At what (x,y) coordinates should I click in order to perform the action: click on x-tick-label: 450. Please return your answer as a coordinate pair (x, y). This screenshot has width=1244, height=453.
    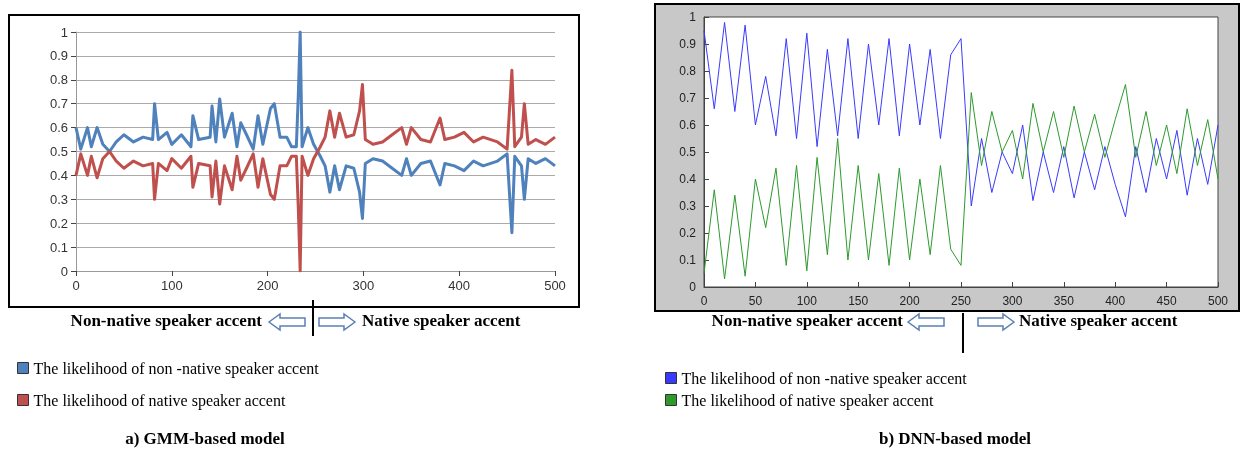
    Looking at the image, I should click on (1166, 301).